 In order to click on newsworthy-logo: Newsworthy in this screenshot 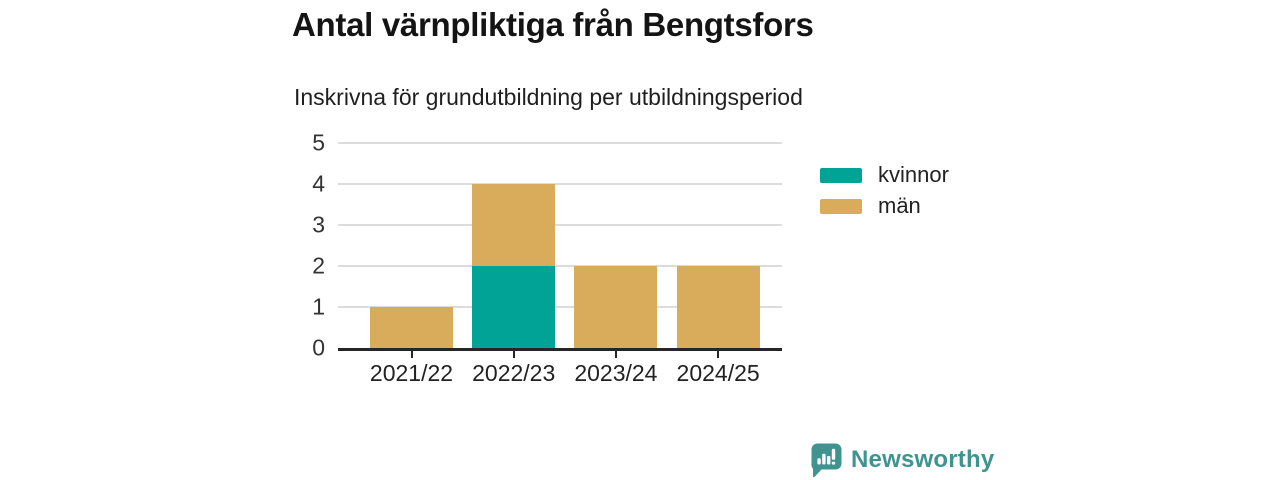, I will do `click(902, 460)`.